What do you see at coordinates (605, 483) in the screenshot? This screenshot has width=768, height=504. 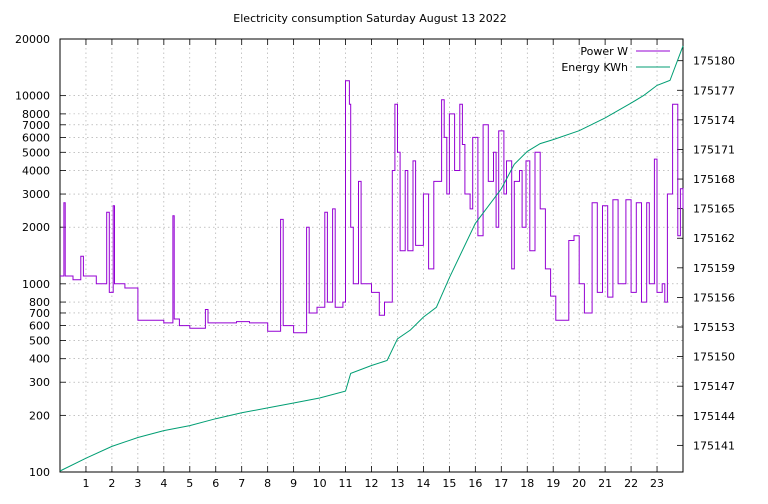 I see `x-tick-label: 21` at bounding box center [605, 483].